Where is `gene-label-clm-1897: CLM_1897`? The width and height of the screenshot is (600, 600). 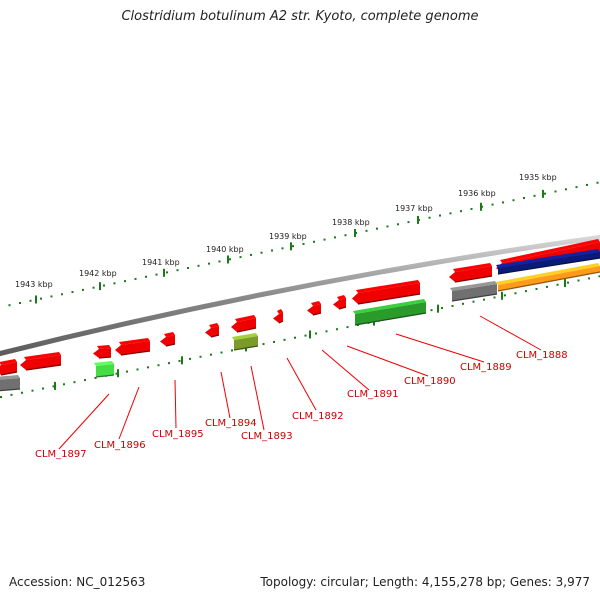
gene-label-clm-1897: CLM_1897 is located at coordinates (61, 454).